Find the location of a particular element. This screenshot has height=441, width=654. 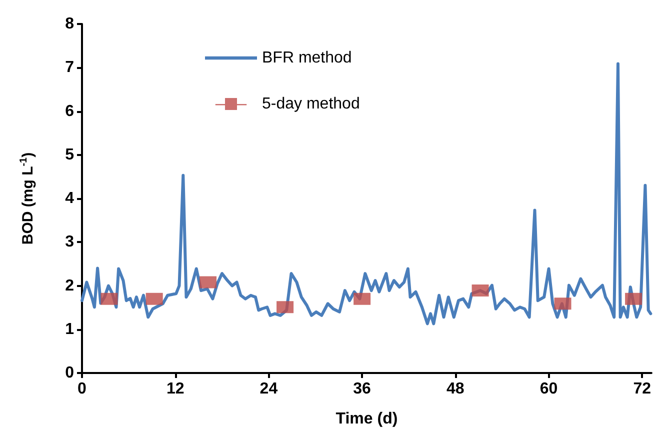

x-tick-label: 60 is located at coordinates (549, 389).